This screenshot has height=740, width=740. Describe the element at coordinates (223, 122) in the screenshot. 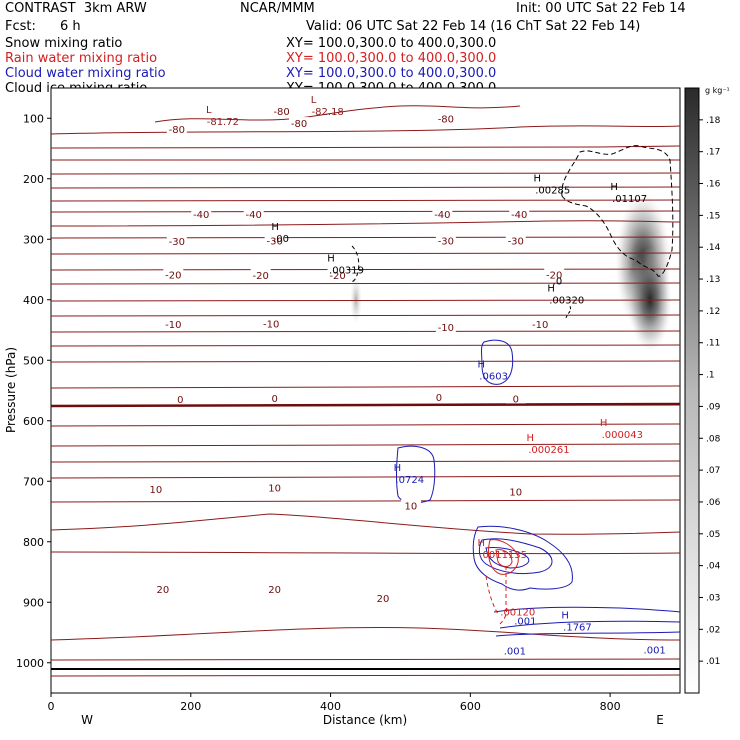

I see `extremum-value: -81.72` at that location.